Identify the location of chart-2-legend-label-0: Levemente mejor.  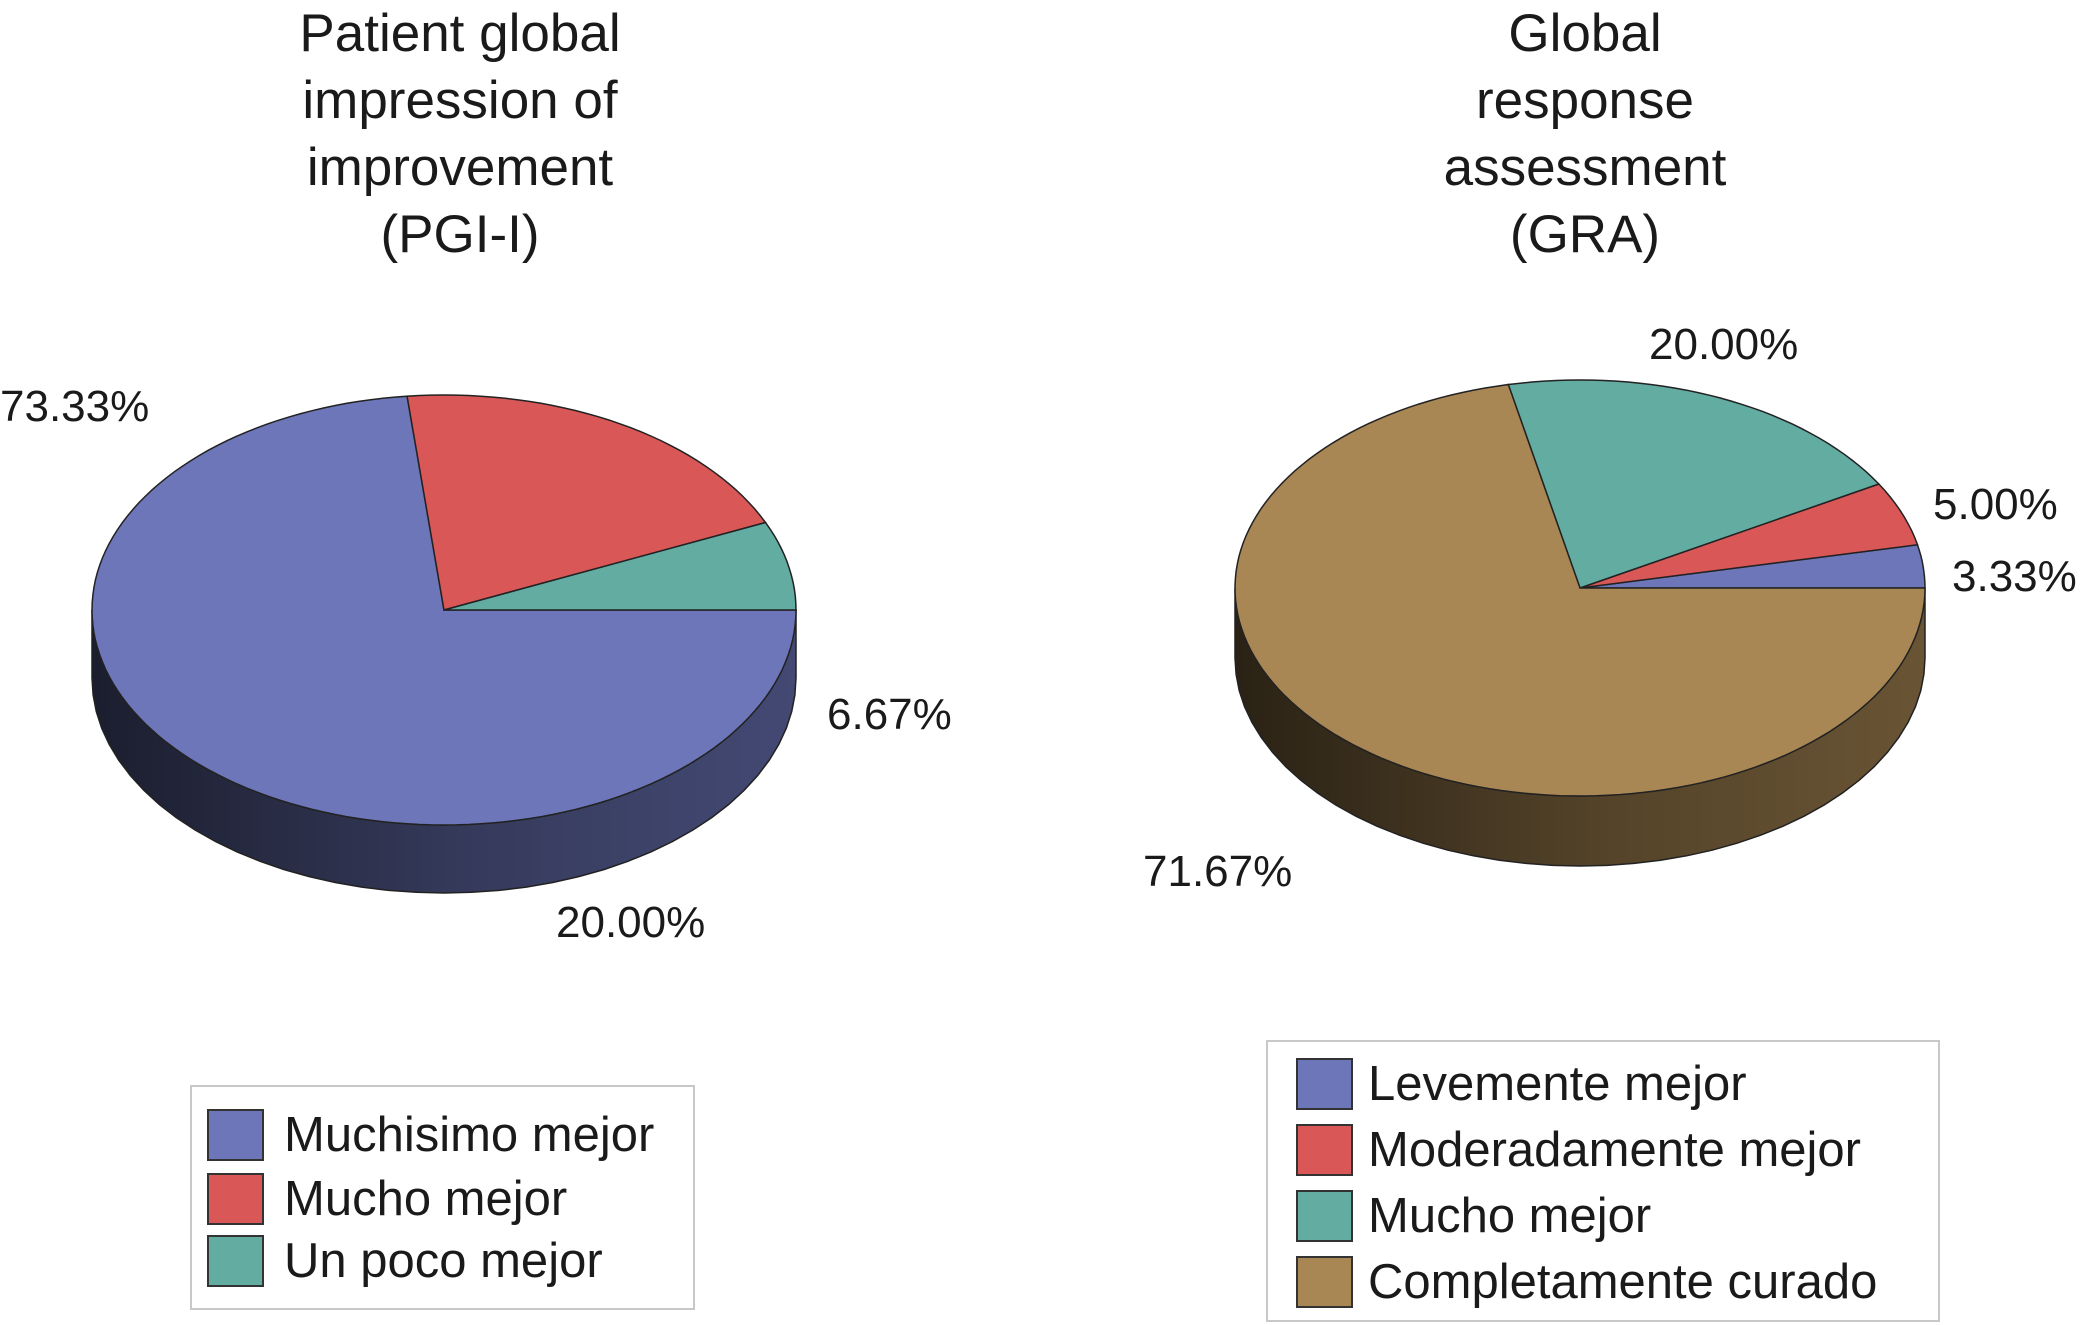
(1557, 1084).